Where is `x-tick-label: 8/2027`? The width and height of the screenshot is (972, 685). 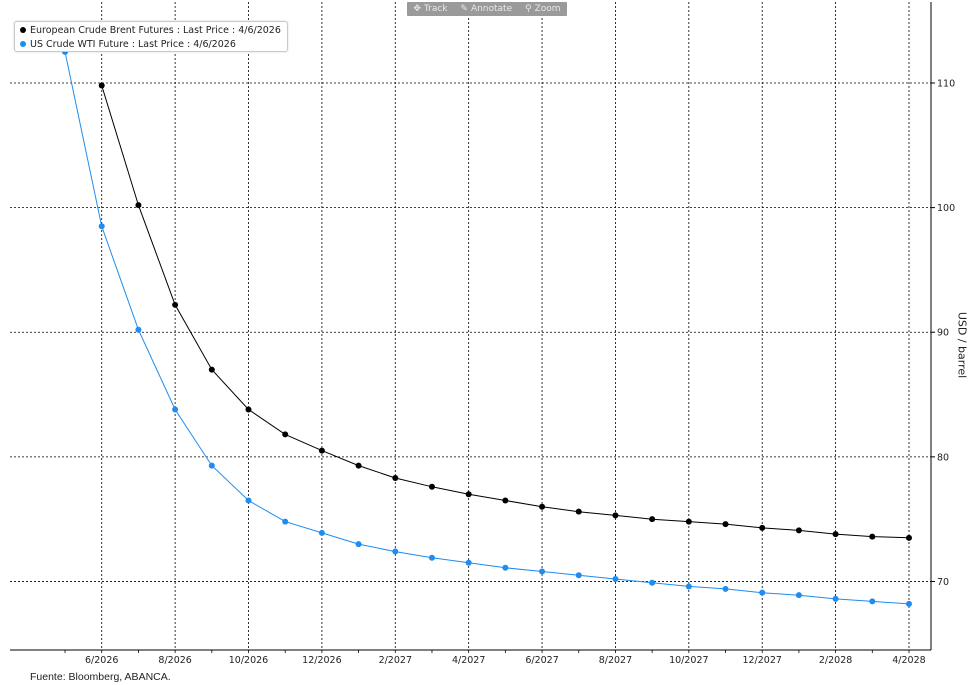 x-tick-label: 8/2027 is located at coordinates (615, 660).